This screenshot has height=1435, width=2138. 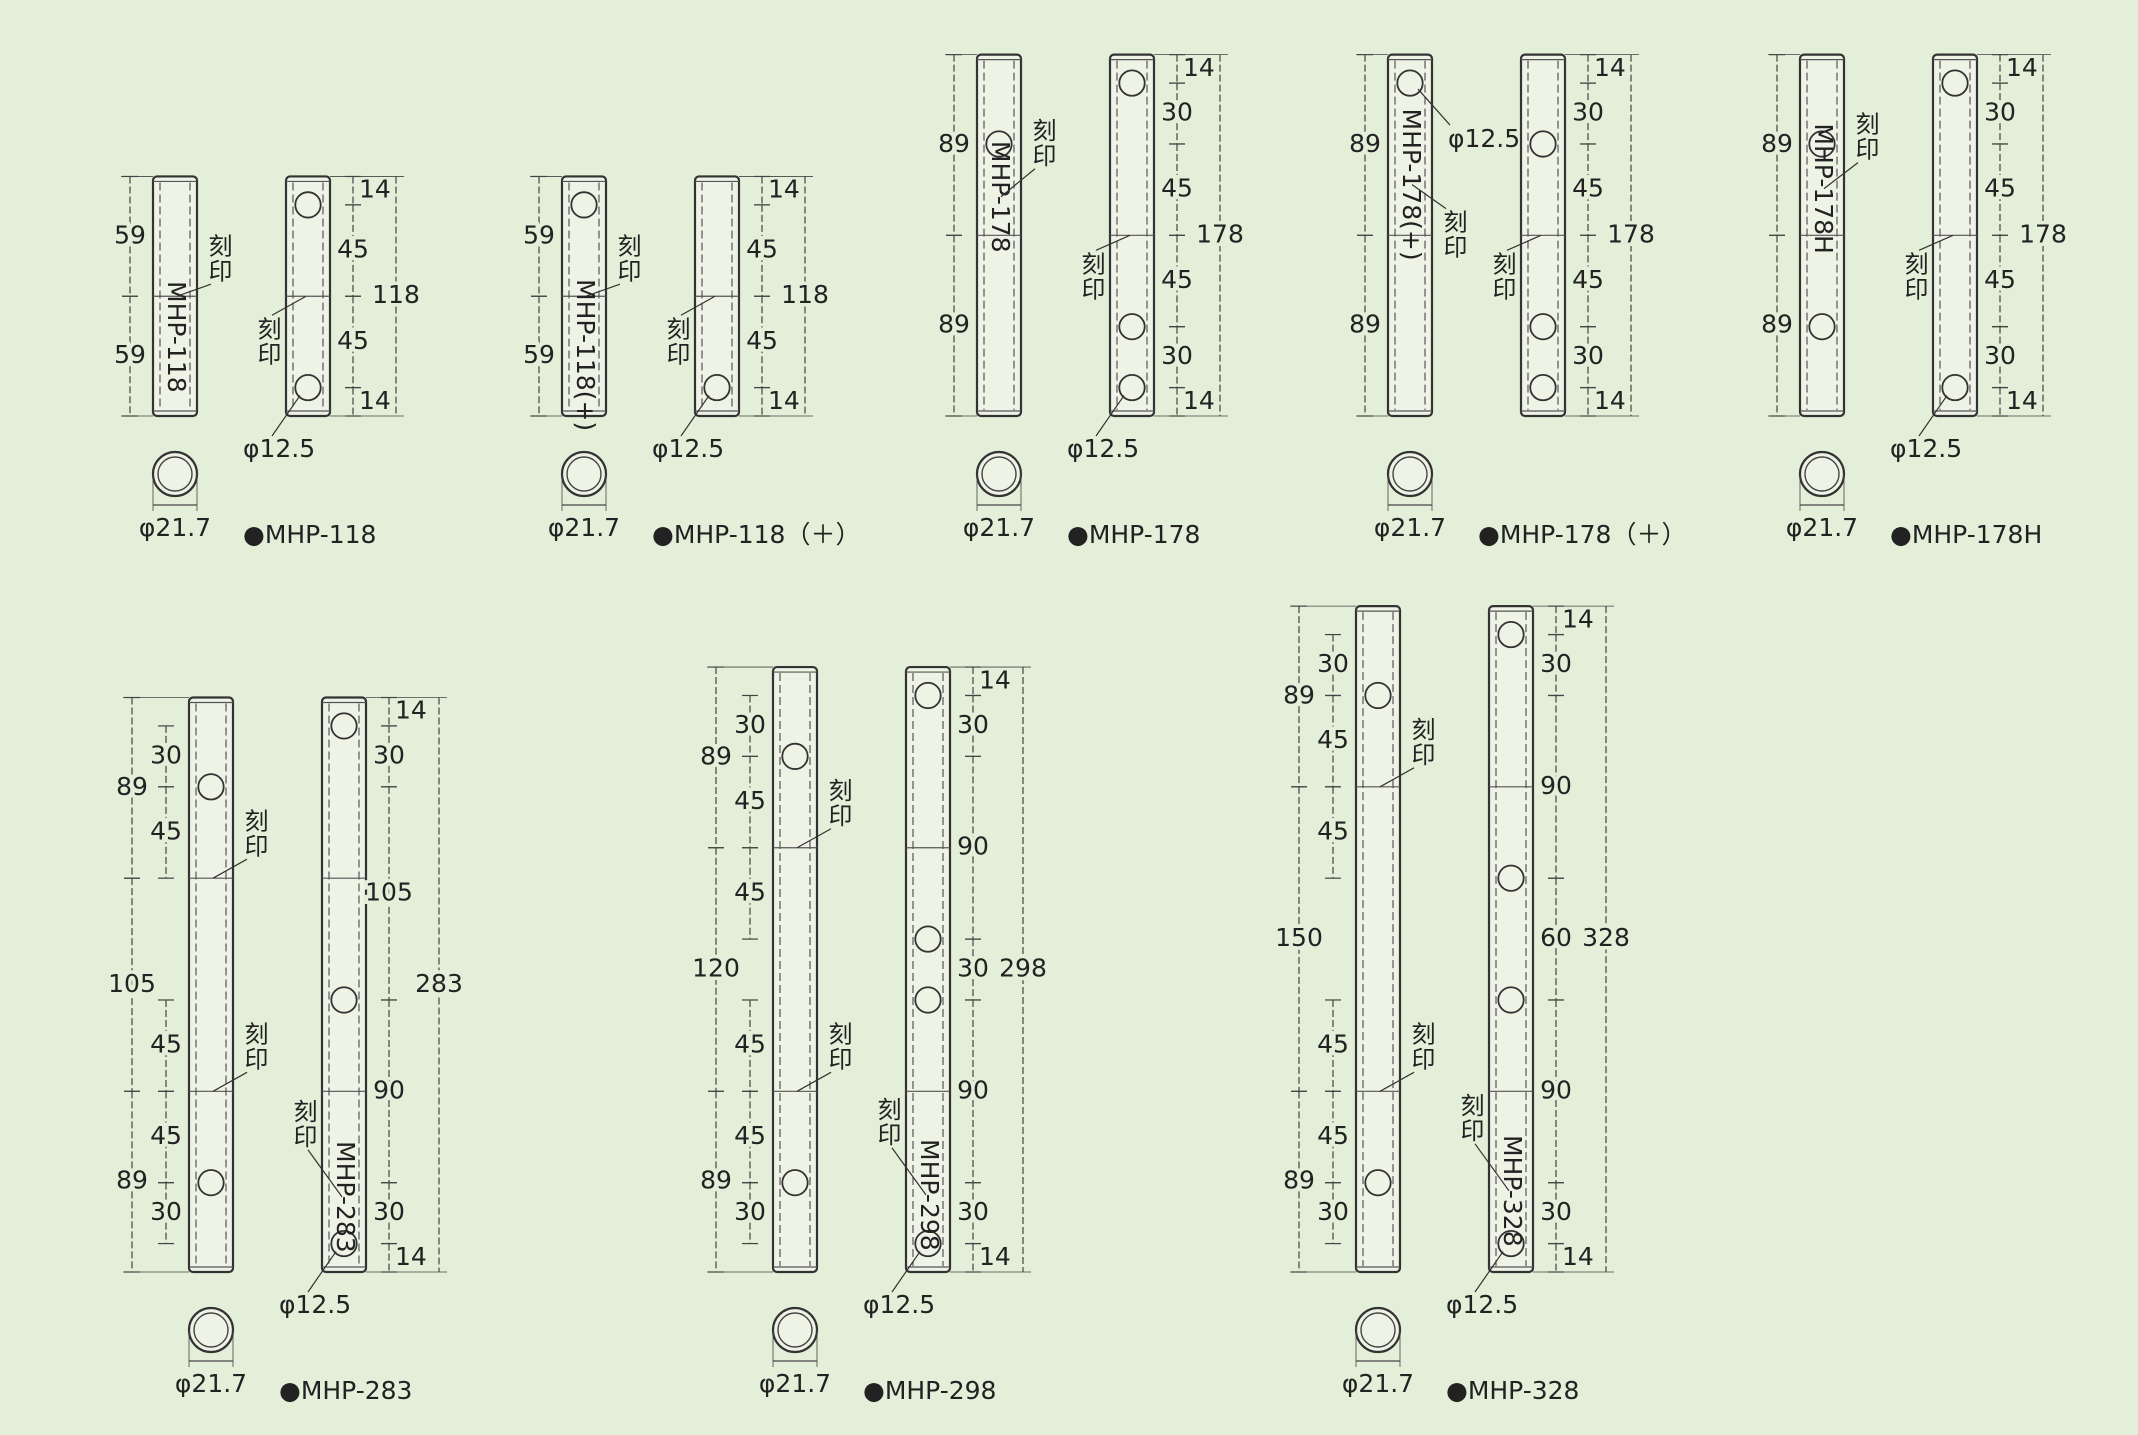 What do you see at coordinates (1823, 188) in the screenshot?
I see `engraving-text: MHP-178H` at bounding box center [1823, 188].